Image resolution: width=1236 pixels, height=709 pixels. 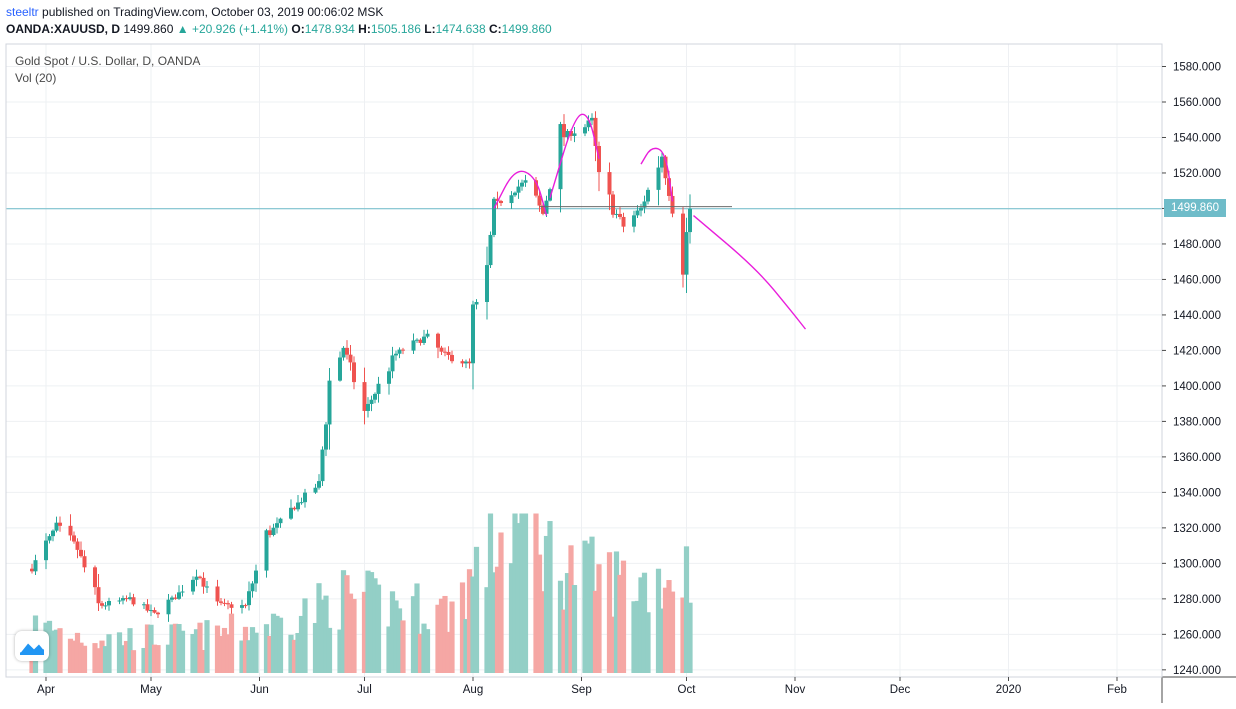 What do you see at coordinates (108, 61) in the screenshot?
I see `series-legend: Gold Spot / U.S. Dollar, D, OANDA` at bounding box center [108, 61].